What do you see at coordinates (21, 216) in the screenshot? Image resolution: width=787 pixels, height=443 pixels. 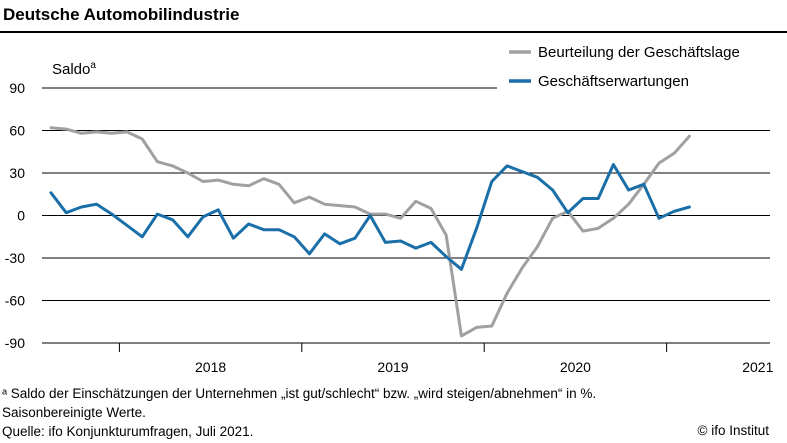 I see `y-tick-label: 0` at bounding box center [21, 216].